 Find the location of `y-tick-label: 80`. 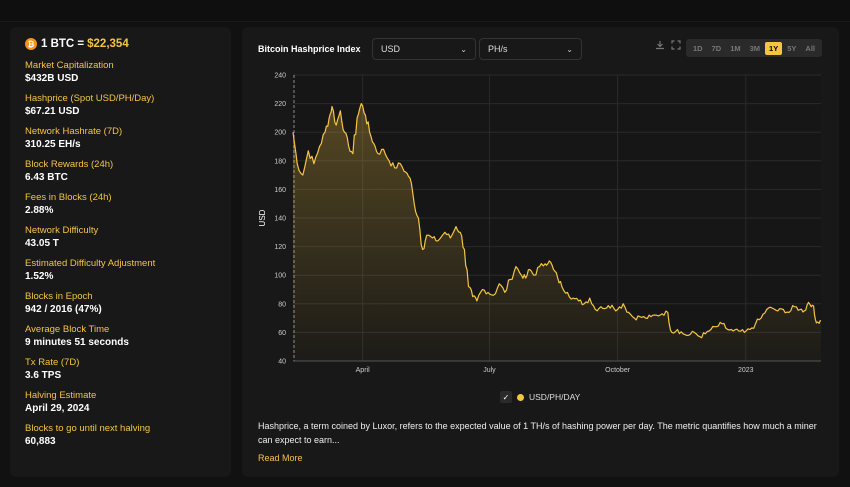

y-tick-label: 80 is located at coordinates (282, 304).